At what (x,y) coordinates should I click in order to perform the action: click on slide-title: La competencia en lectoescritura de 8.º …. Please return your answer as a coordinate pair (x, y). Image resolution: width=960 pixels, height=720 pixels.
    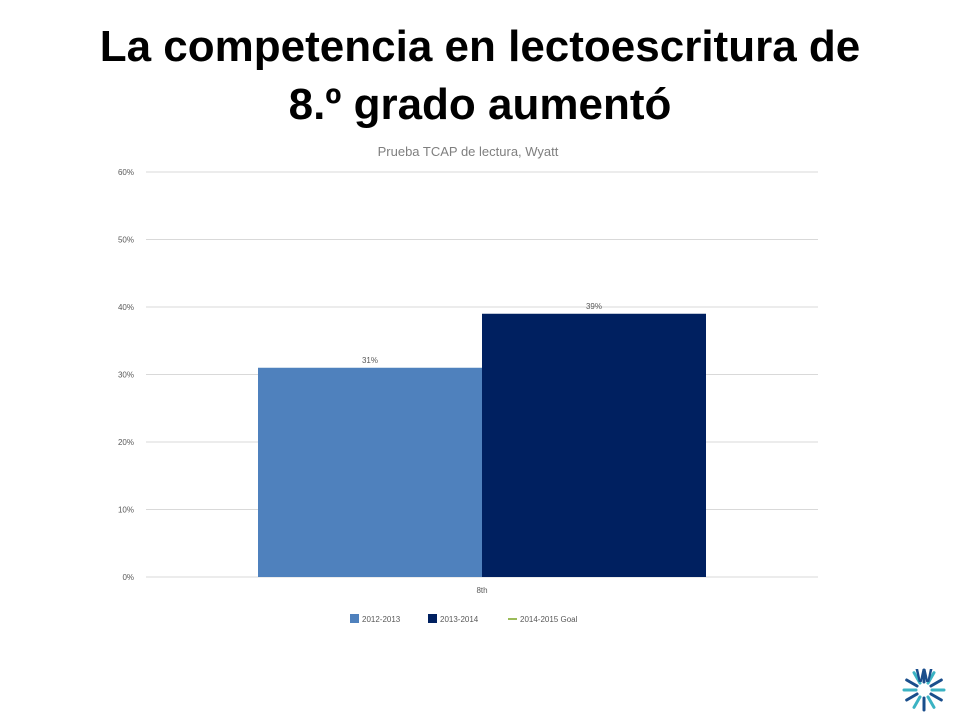
    Looking at the image, I should click on (480, 76).